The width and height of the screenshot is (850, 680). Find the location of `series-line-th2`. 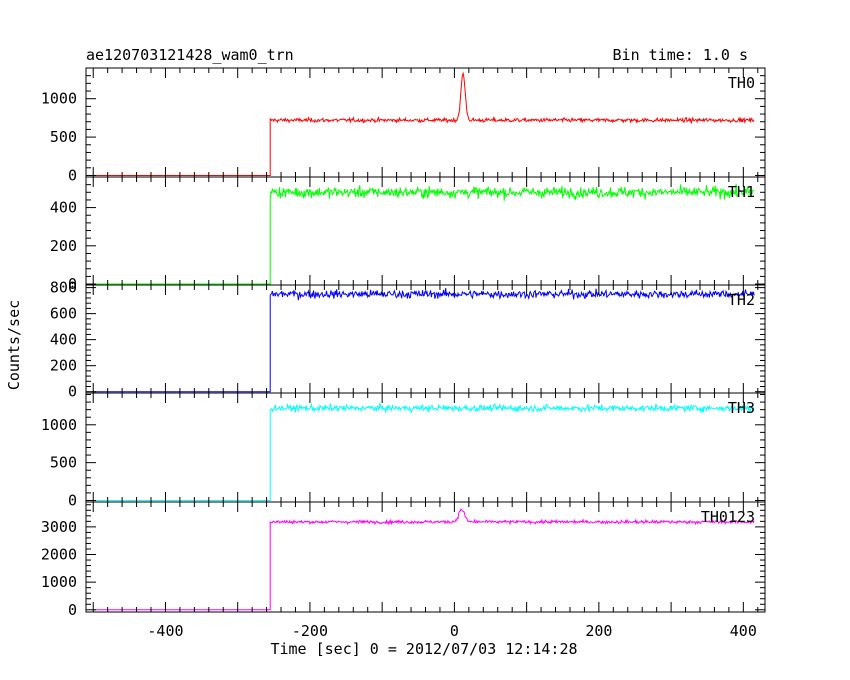

series-line-th2 is located at coordinates (424, 340).